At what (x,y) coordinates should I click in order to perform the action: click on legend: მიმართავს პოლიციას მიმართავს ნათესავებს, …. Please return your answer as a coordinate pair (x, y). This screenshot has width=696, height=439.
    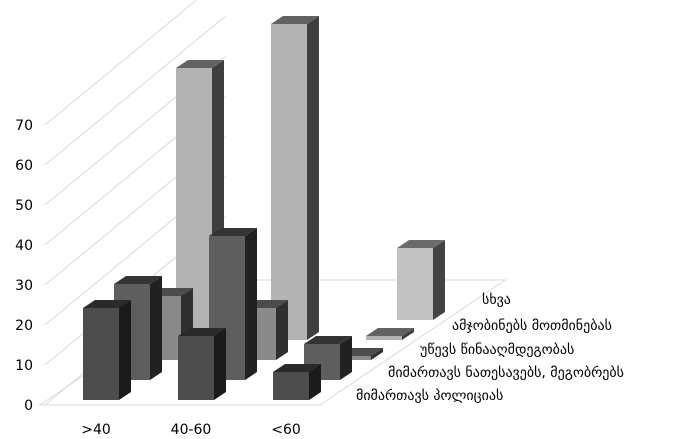
    Looking at the image, I should click on (490, 348).